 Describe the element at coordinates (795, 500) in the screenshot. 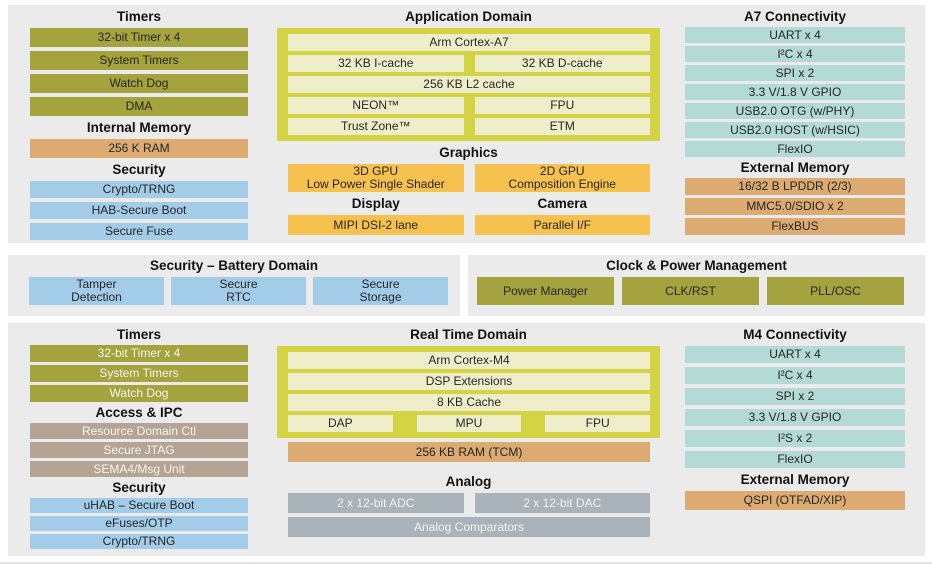

I see `block-qspi: QSPI (OTFAD/XIP)` at that location.